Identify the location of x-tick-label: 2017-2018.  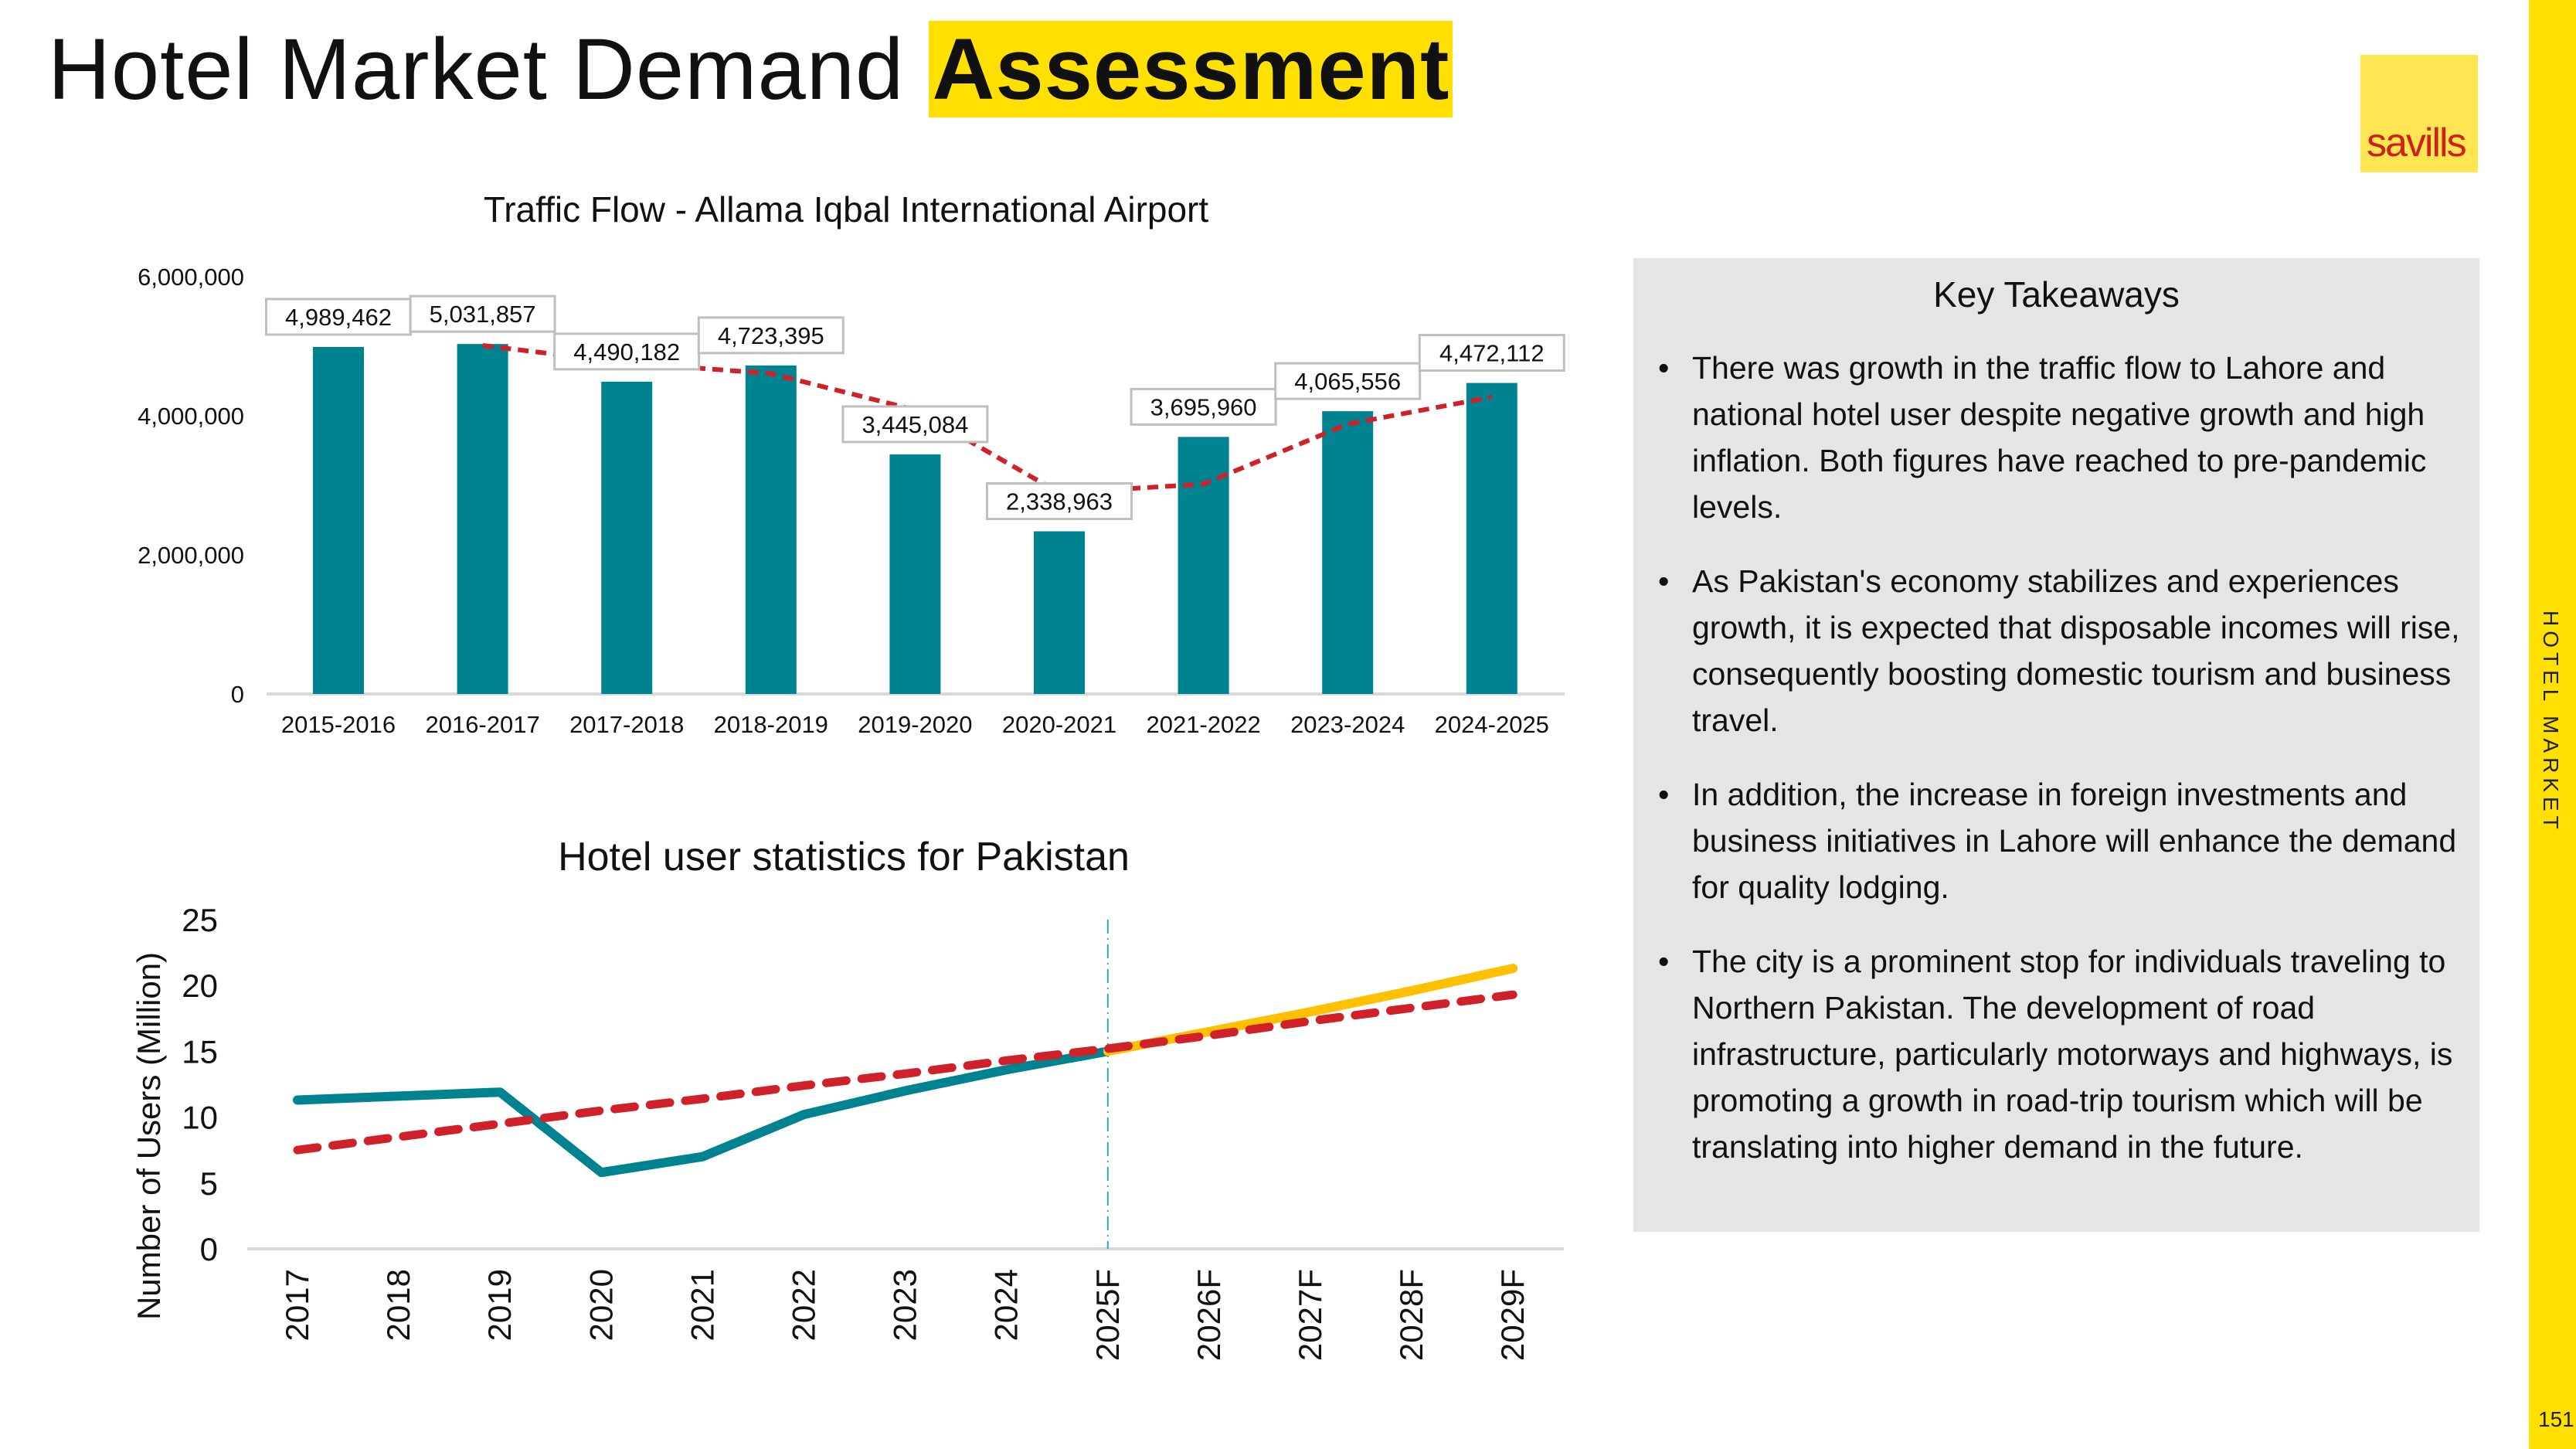
(626, 724).